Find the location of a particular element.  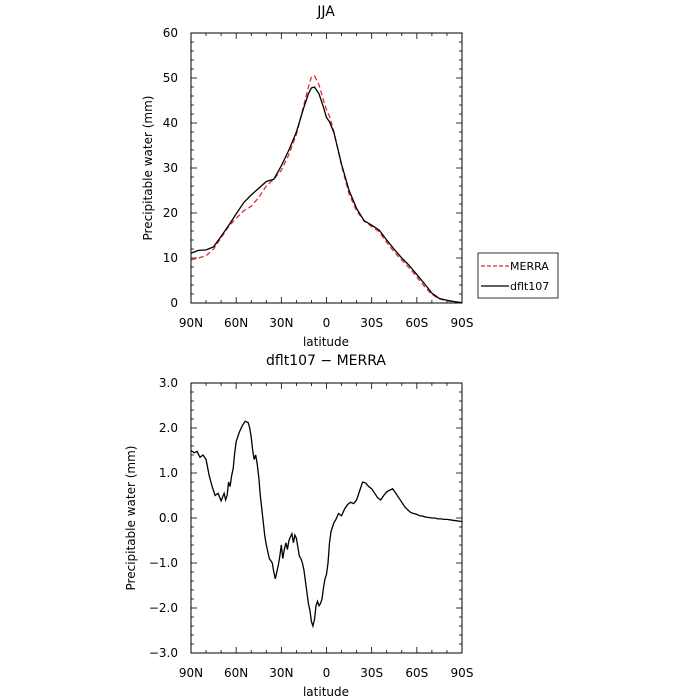

legend-box is located at coordinates (518, 275).